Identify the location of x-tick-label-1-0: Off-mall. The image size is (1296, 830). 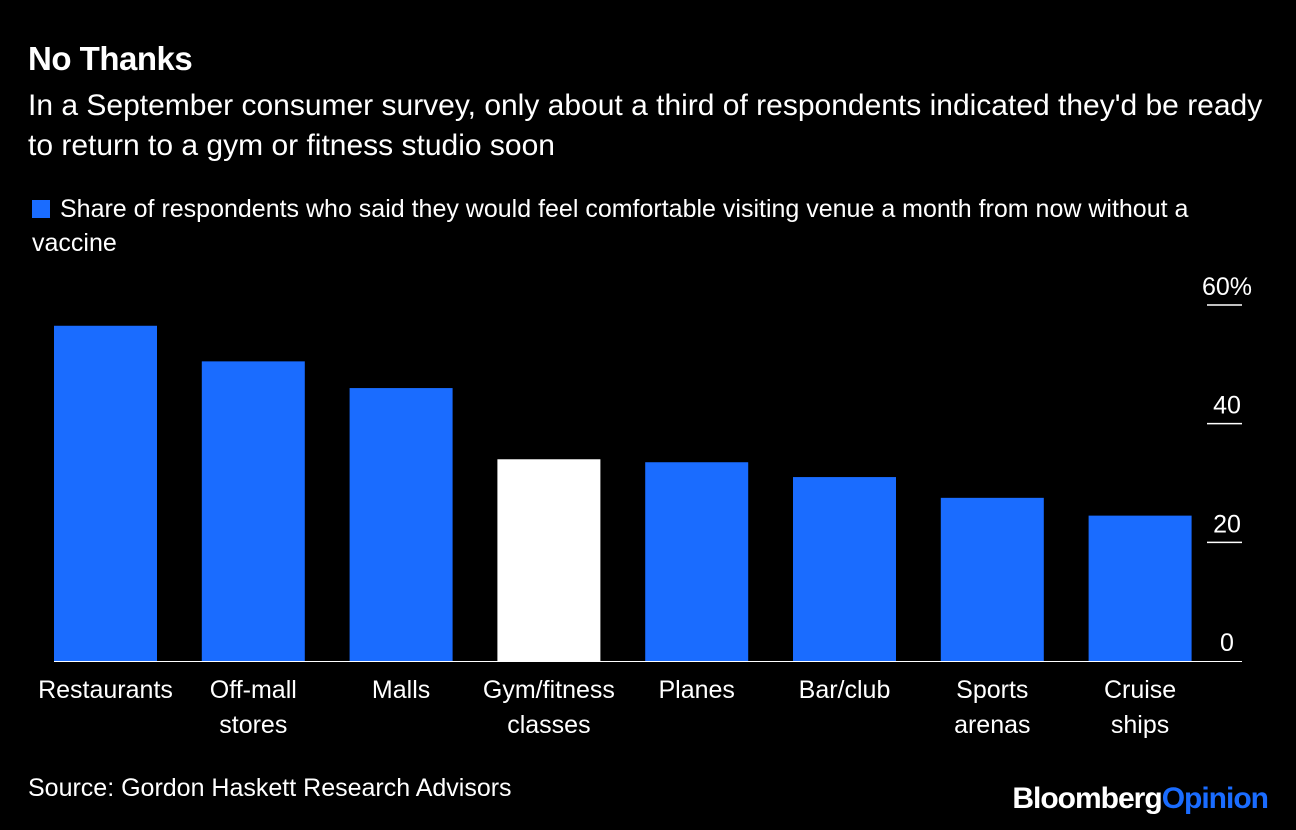
(253, 690).